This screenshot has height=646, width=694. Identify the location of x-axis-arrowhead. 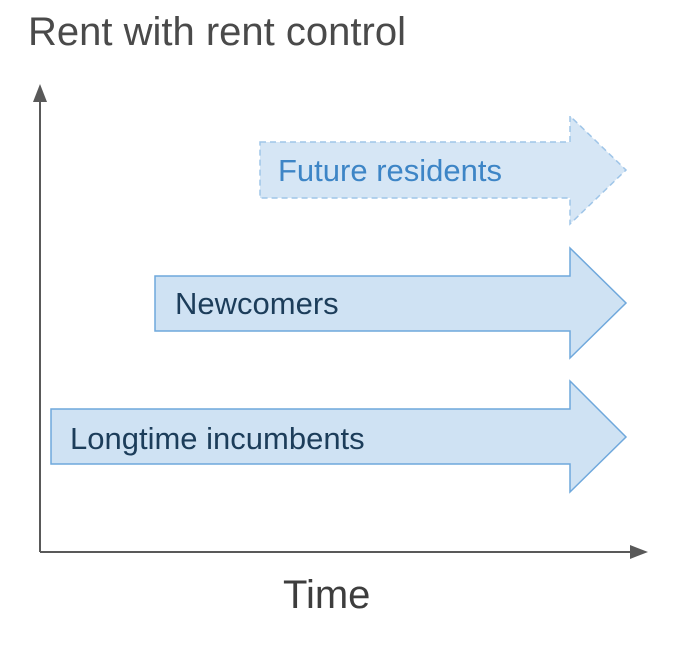
(639, 552).